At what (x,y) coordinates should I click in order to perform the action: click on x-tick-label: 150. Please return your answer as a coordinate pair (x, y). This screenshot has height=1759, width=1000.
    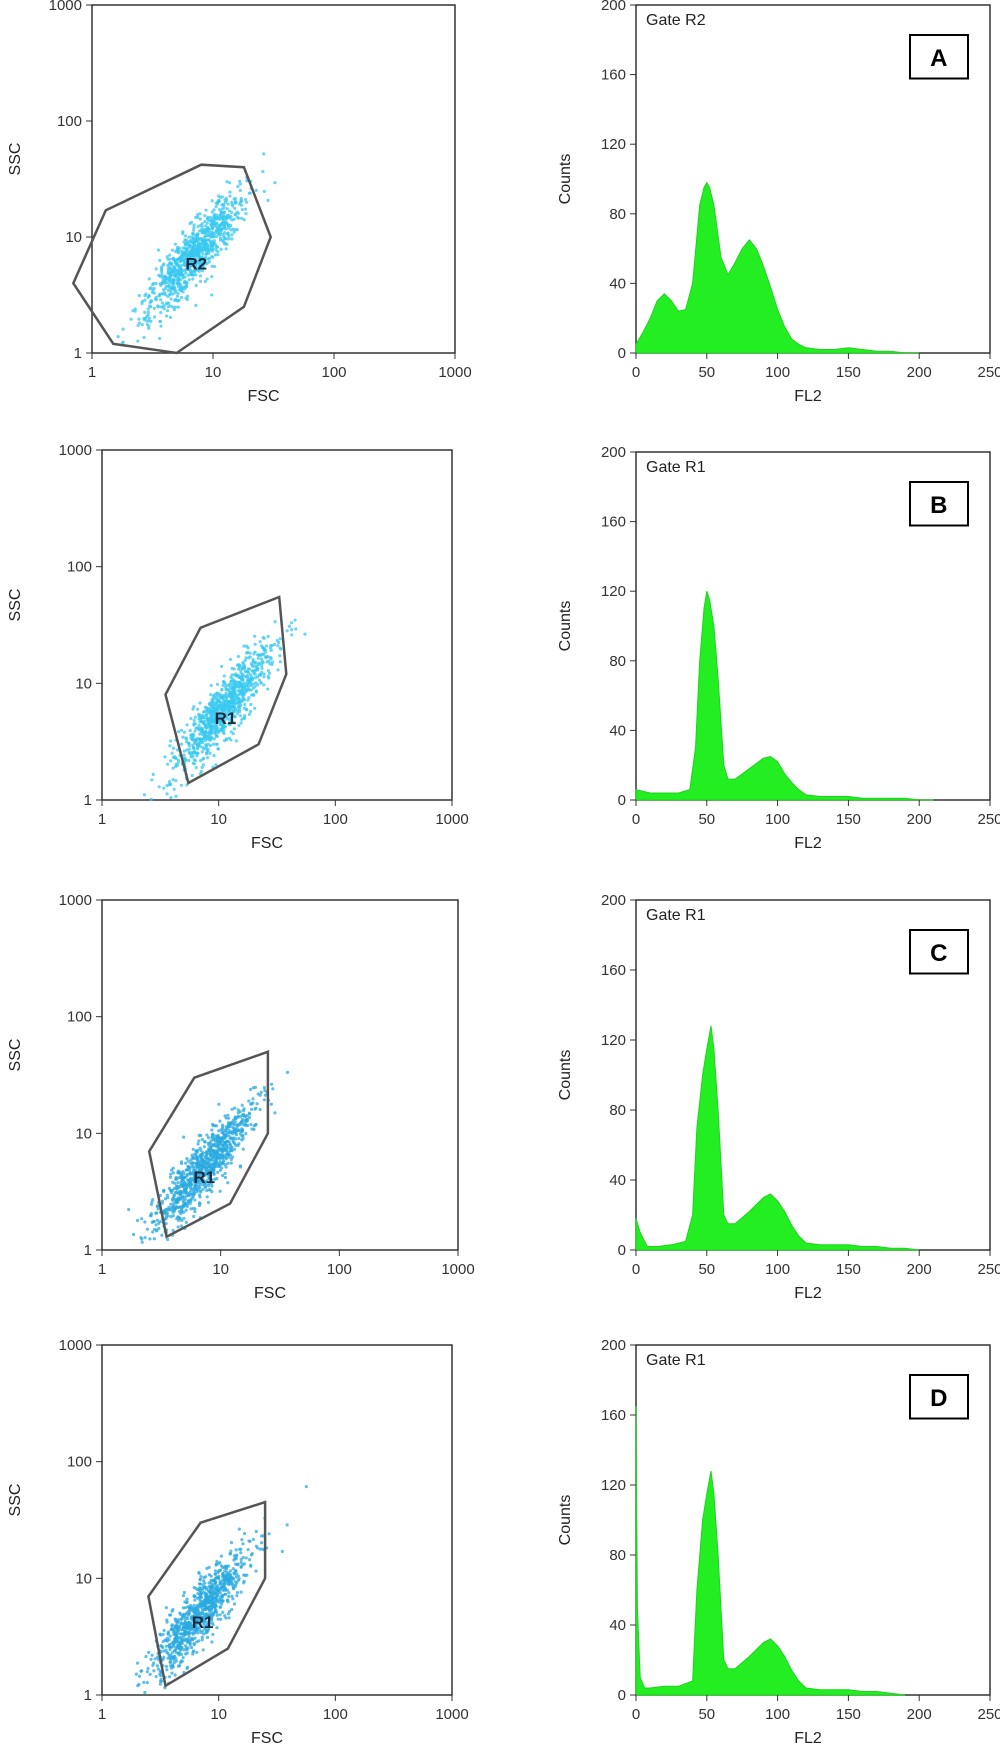
    Looking at the image, I should click on (848, 372).